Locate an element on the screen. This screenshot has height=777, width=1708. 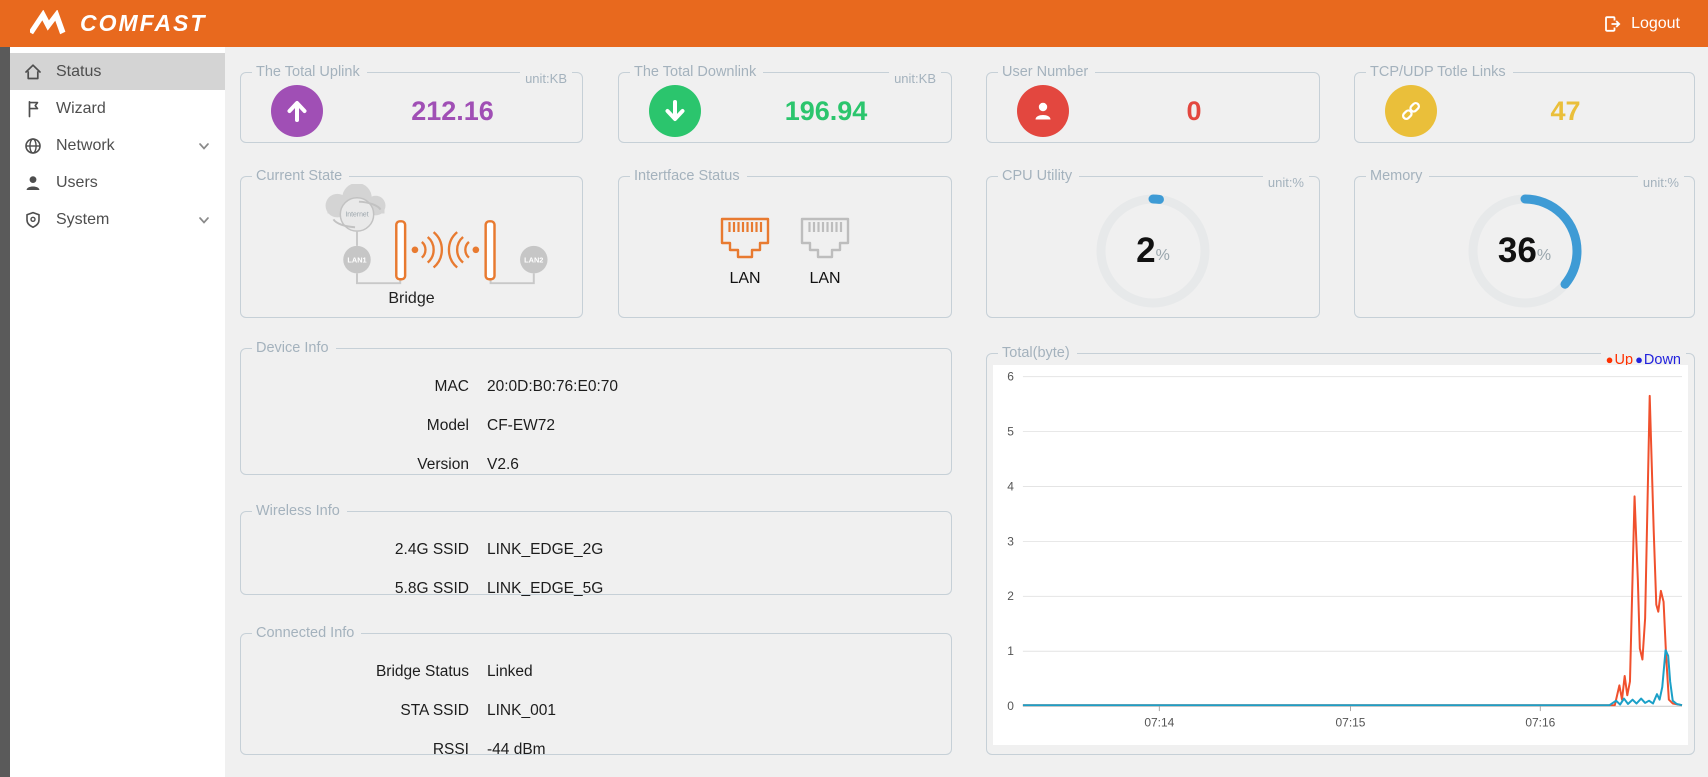
sidebar-item-status: Status is located at coordinates (117, 71).